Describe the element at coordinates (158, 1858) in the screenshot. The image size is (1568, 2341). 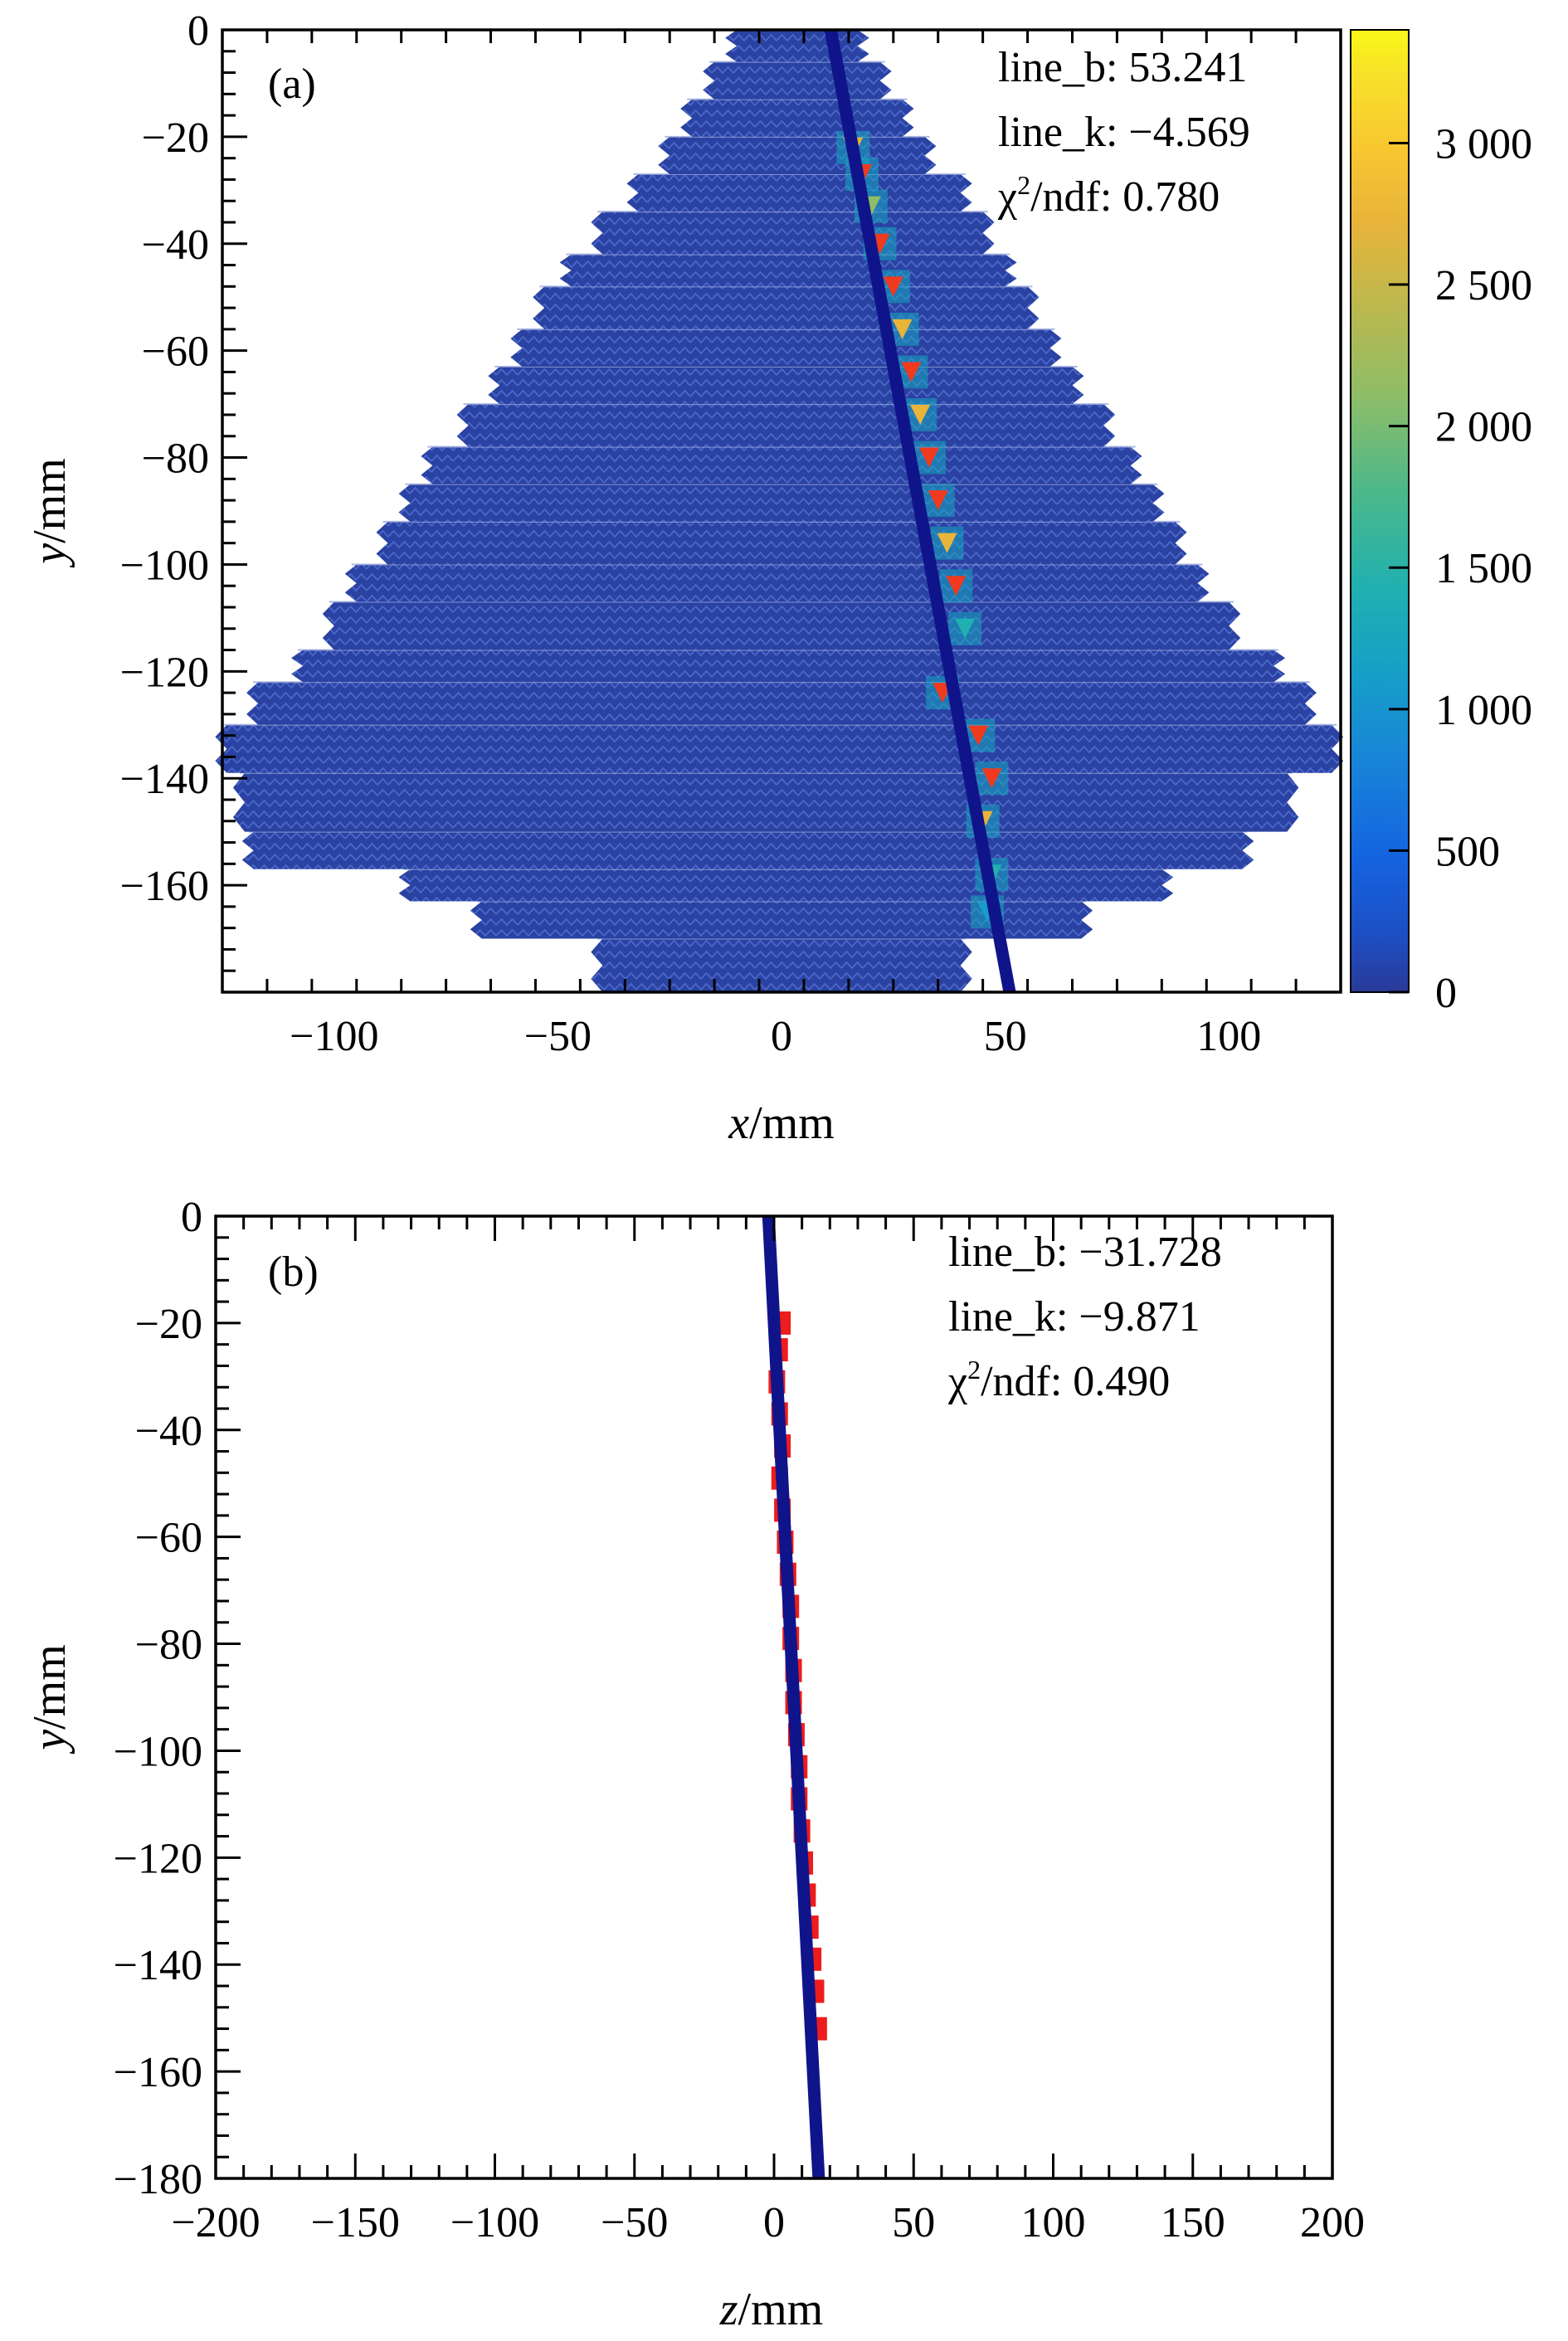
I see `y-tick-label-b: −120` at that location.